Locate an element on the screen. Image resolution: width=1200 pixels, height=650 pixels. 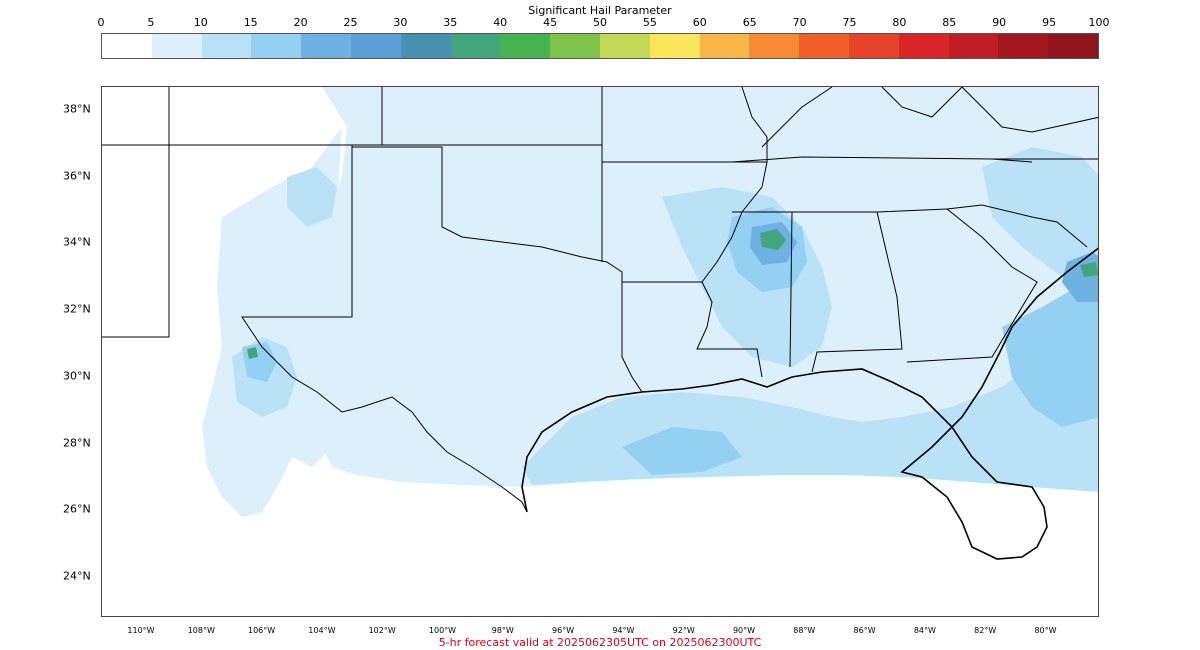
lon-label: 102°W is located at coordinates (382, 630).